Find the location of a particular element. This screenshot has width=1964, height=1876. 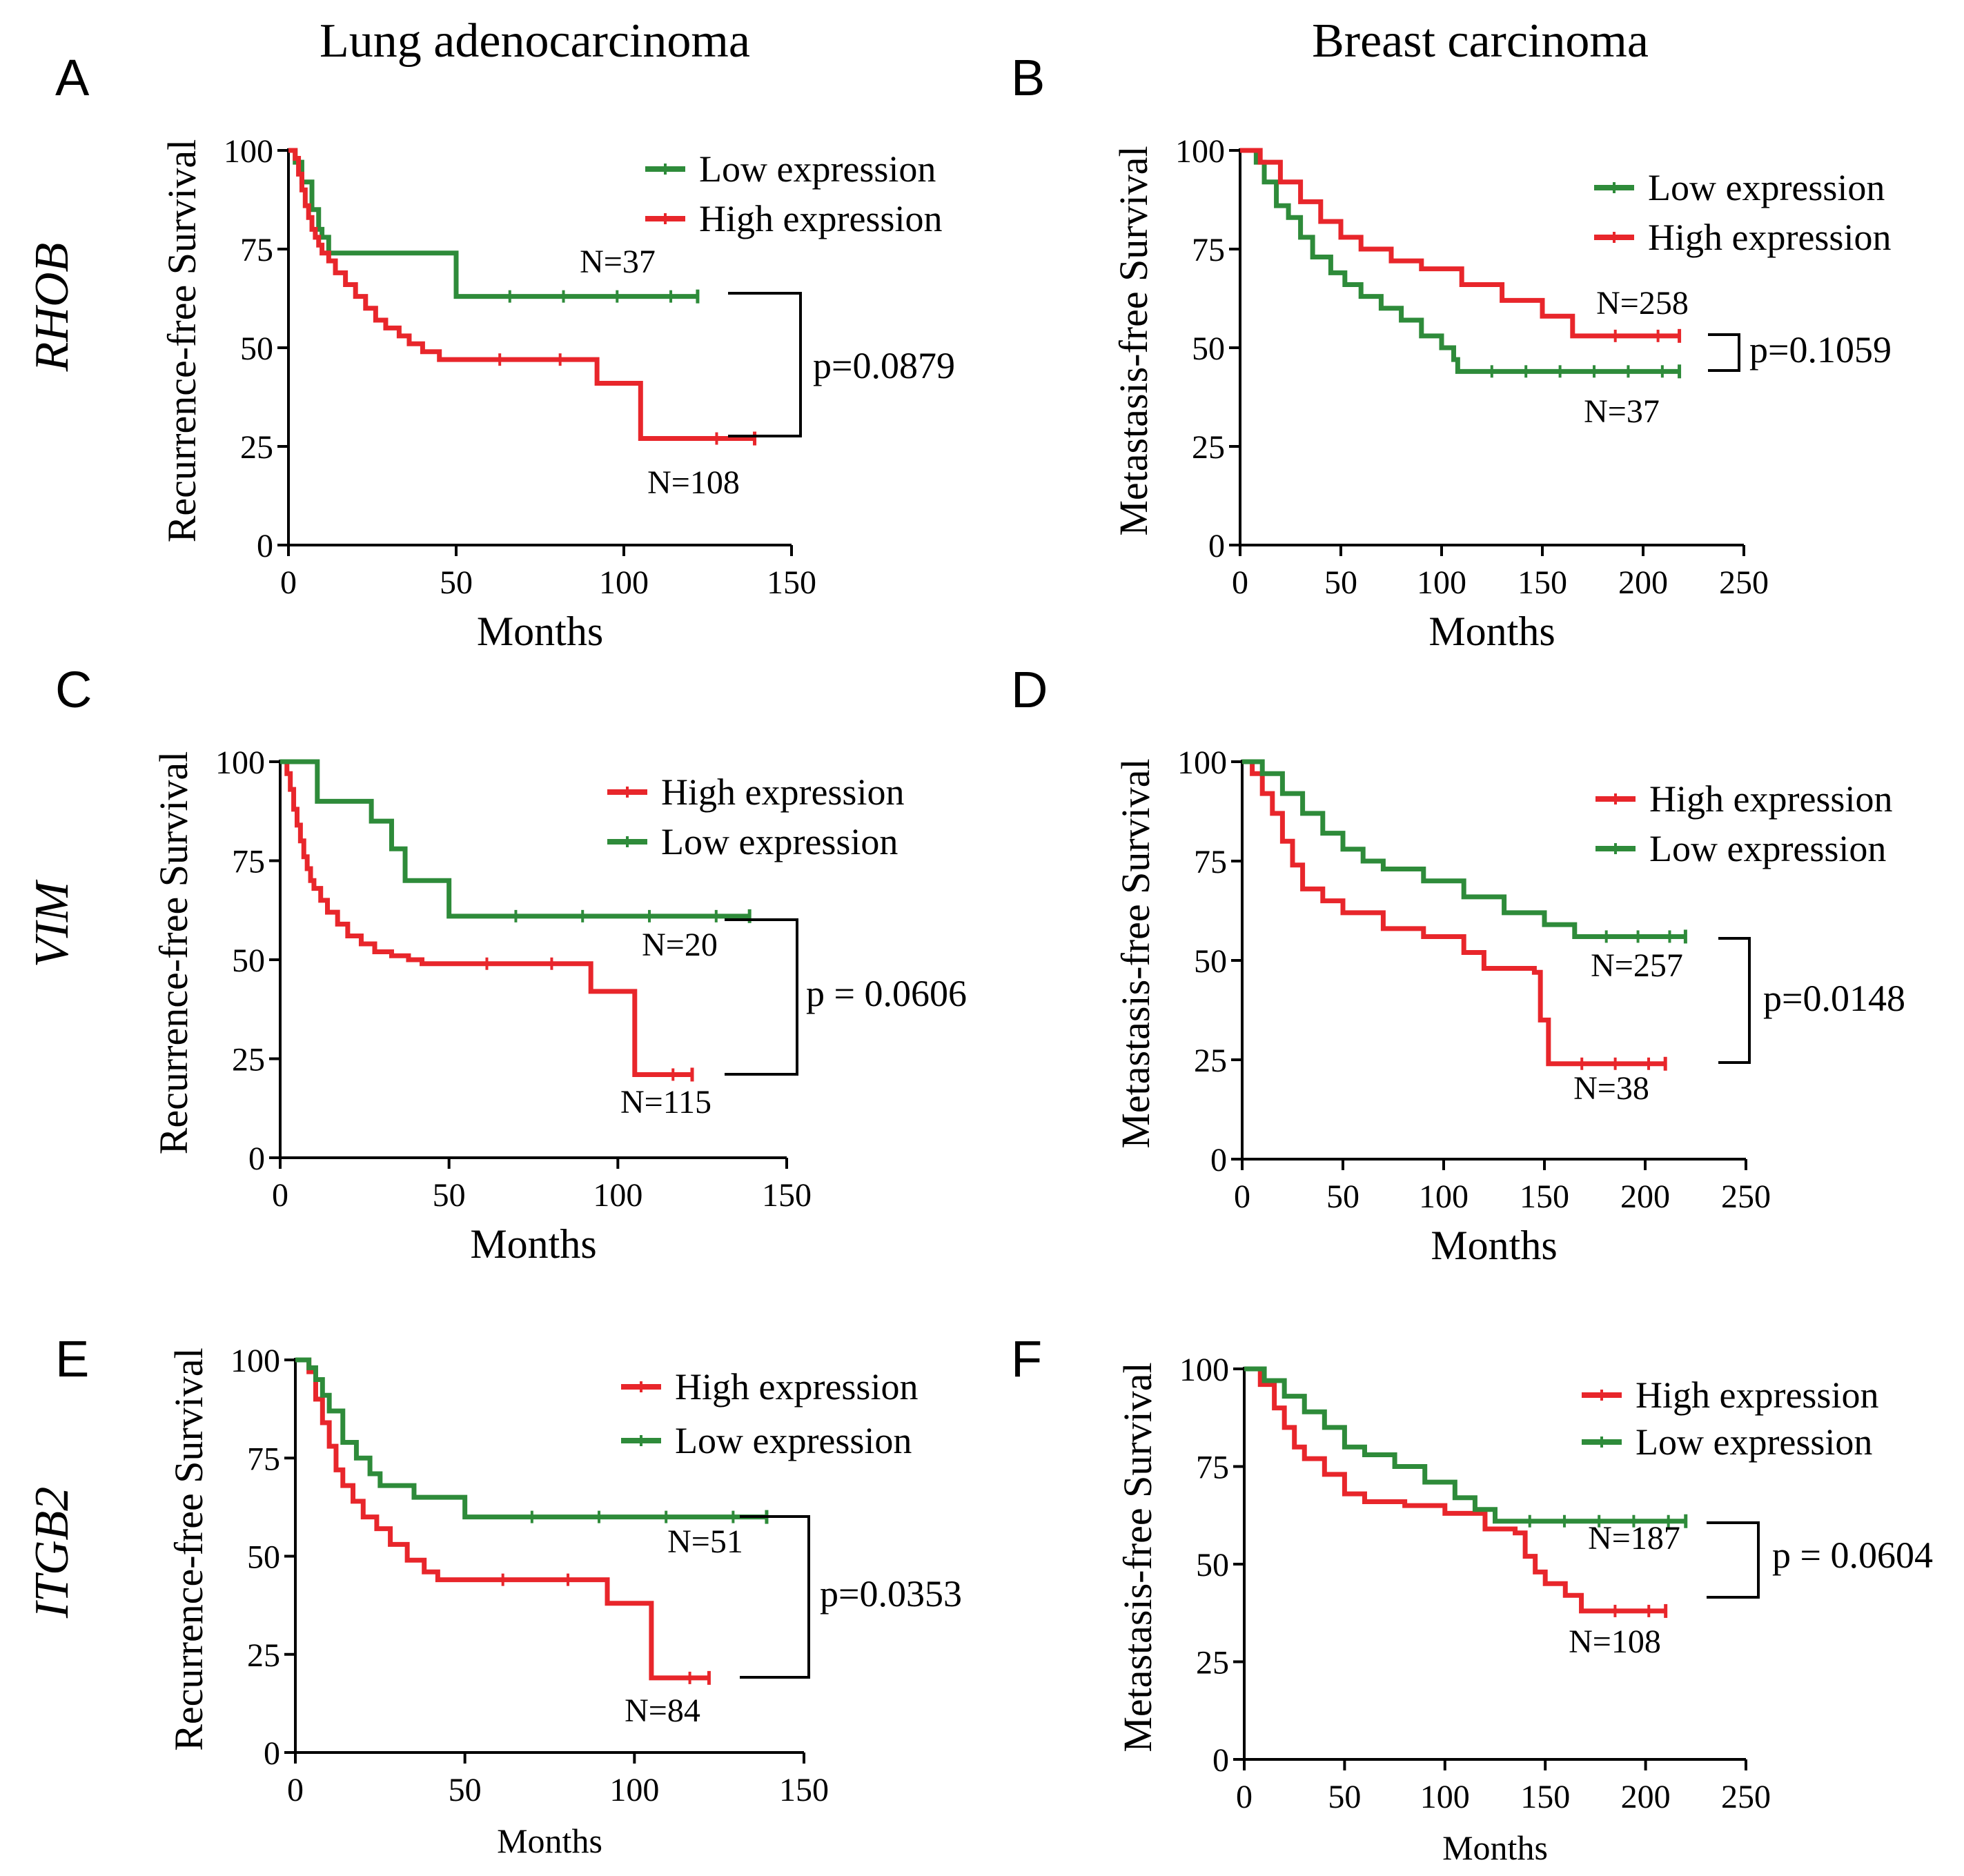

n-label-low: N=37 is located at coordinates (618, 262).